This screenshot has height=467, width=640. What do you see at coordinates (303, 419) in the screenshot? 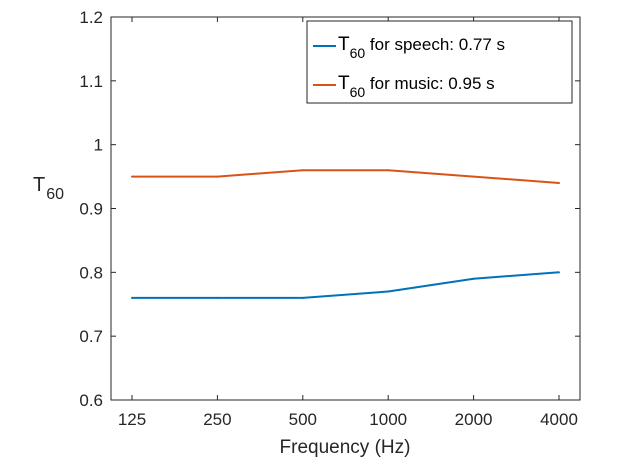
I see `x-tick-label: 500` at bounding box center [303, 419].